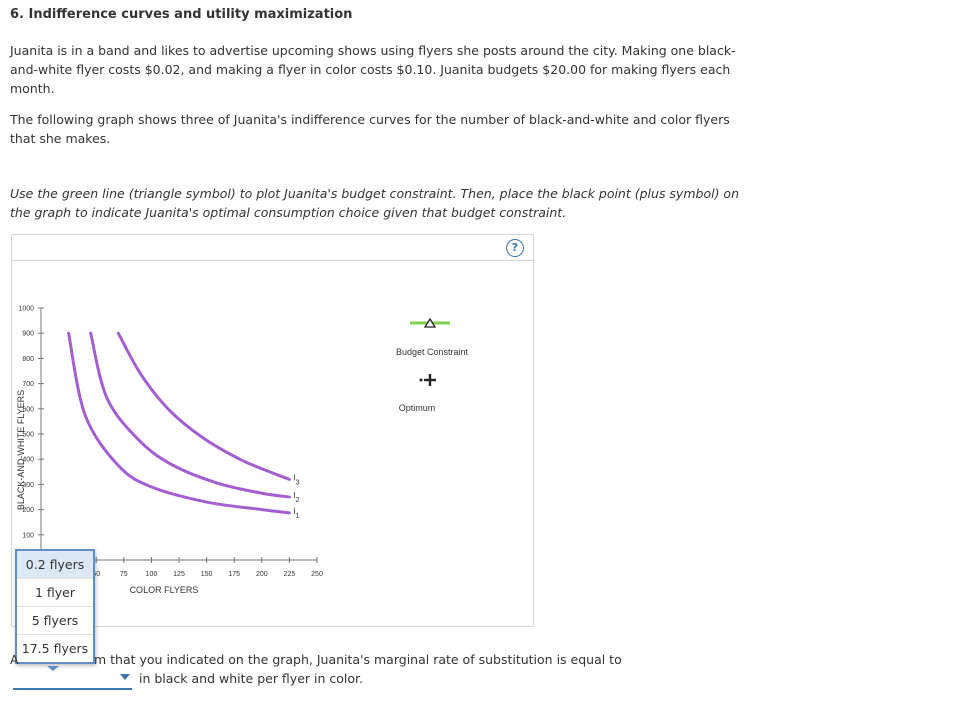 This screenshot has width=957, height=706. Describe the element at coordinates (55, 593) in the screenshot. I see `dropdown-option: 1 flyer` at that location.